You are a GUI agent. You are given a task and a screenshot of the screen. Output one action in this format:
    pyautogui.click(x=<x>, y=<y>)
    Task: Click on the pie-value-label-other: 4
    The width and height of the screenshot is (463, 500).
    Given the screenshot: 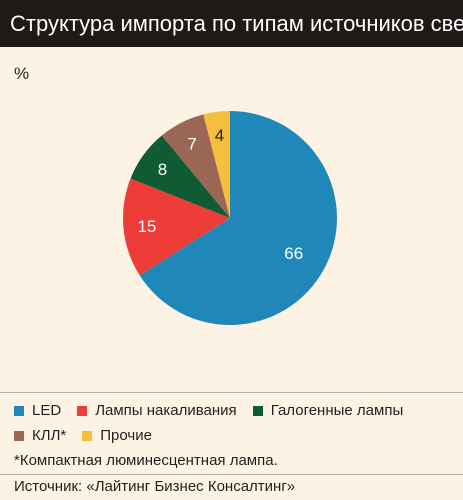 What is the action you would take?
    pyautogui.click(x=219, y=135)
    